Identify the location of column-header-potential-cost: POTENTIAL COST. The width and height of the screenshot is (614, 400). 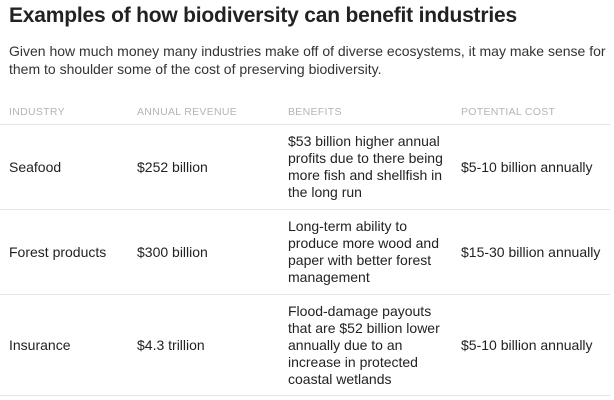
(531, 112).